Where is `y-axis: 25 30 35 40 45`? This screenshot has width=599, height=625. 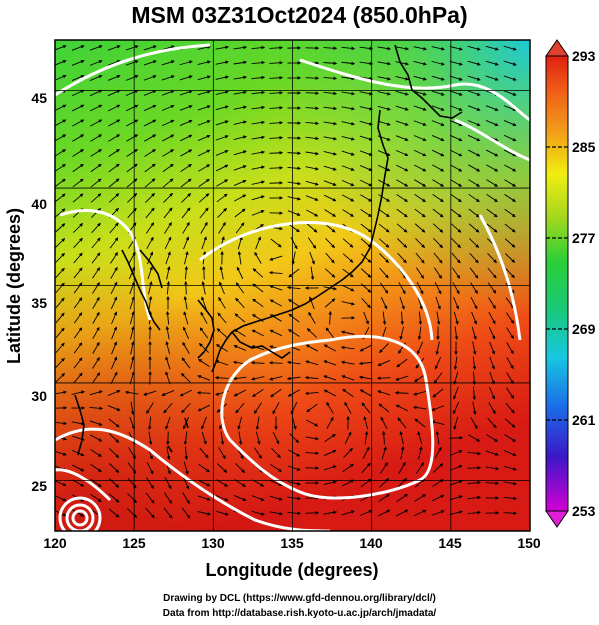 y-axis: 25 30 35 40 45 is located at coordinates (39, 292).